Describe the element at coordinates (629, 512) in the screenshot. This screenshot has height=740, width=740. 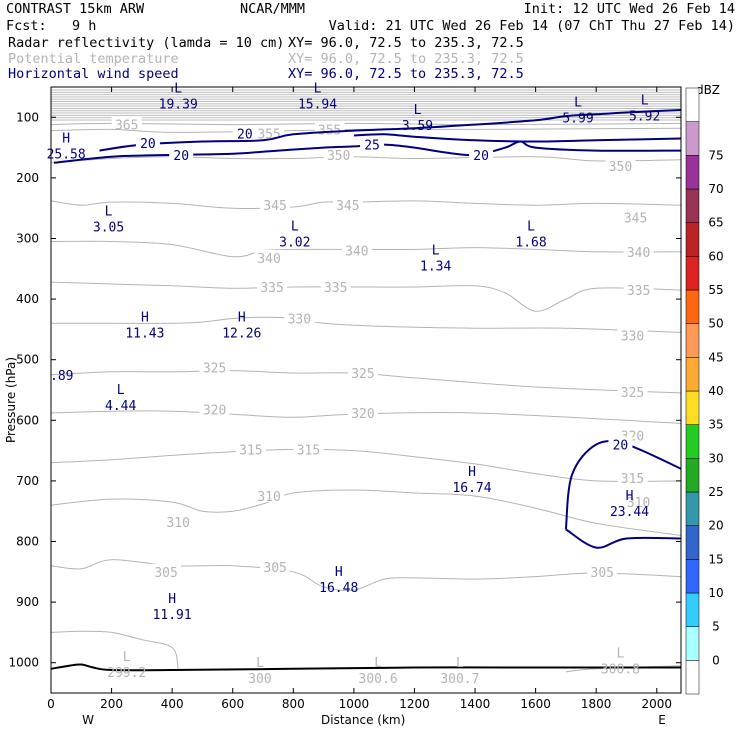
I see `extremum-value: 23.44` at that location.